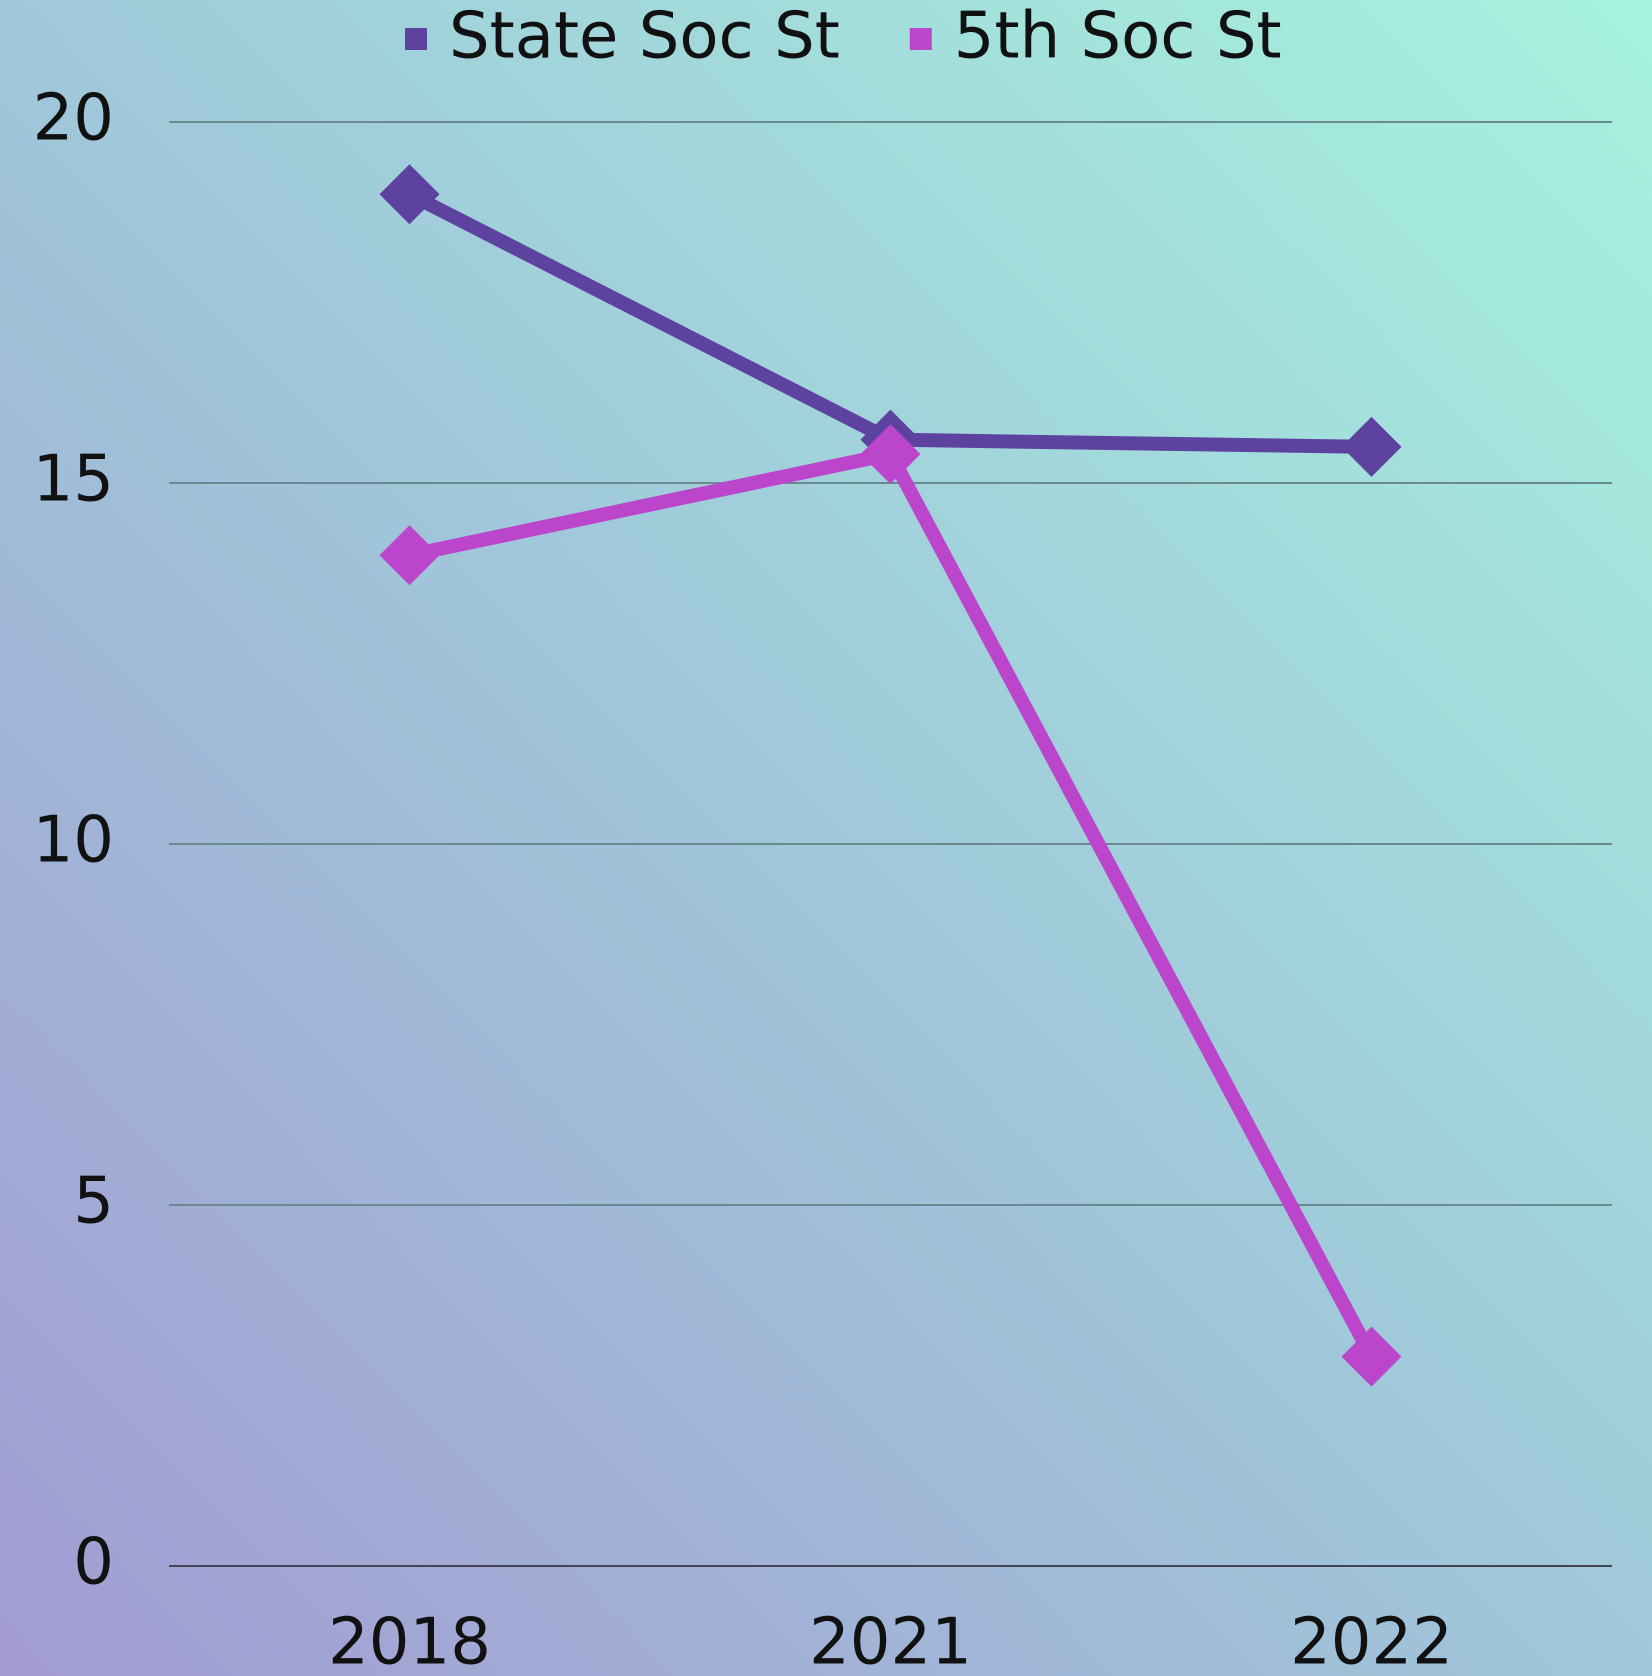 The width and height of the screenshot is (1652, 1676). Describe the element at coordinates (73, 119) in the screenshot. I see `y-tick-label: 20` at that location.